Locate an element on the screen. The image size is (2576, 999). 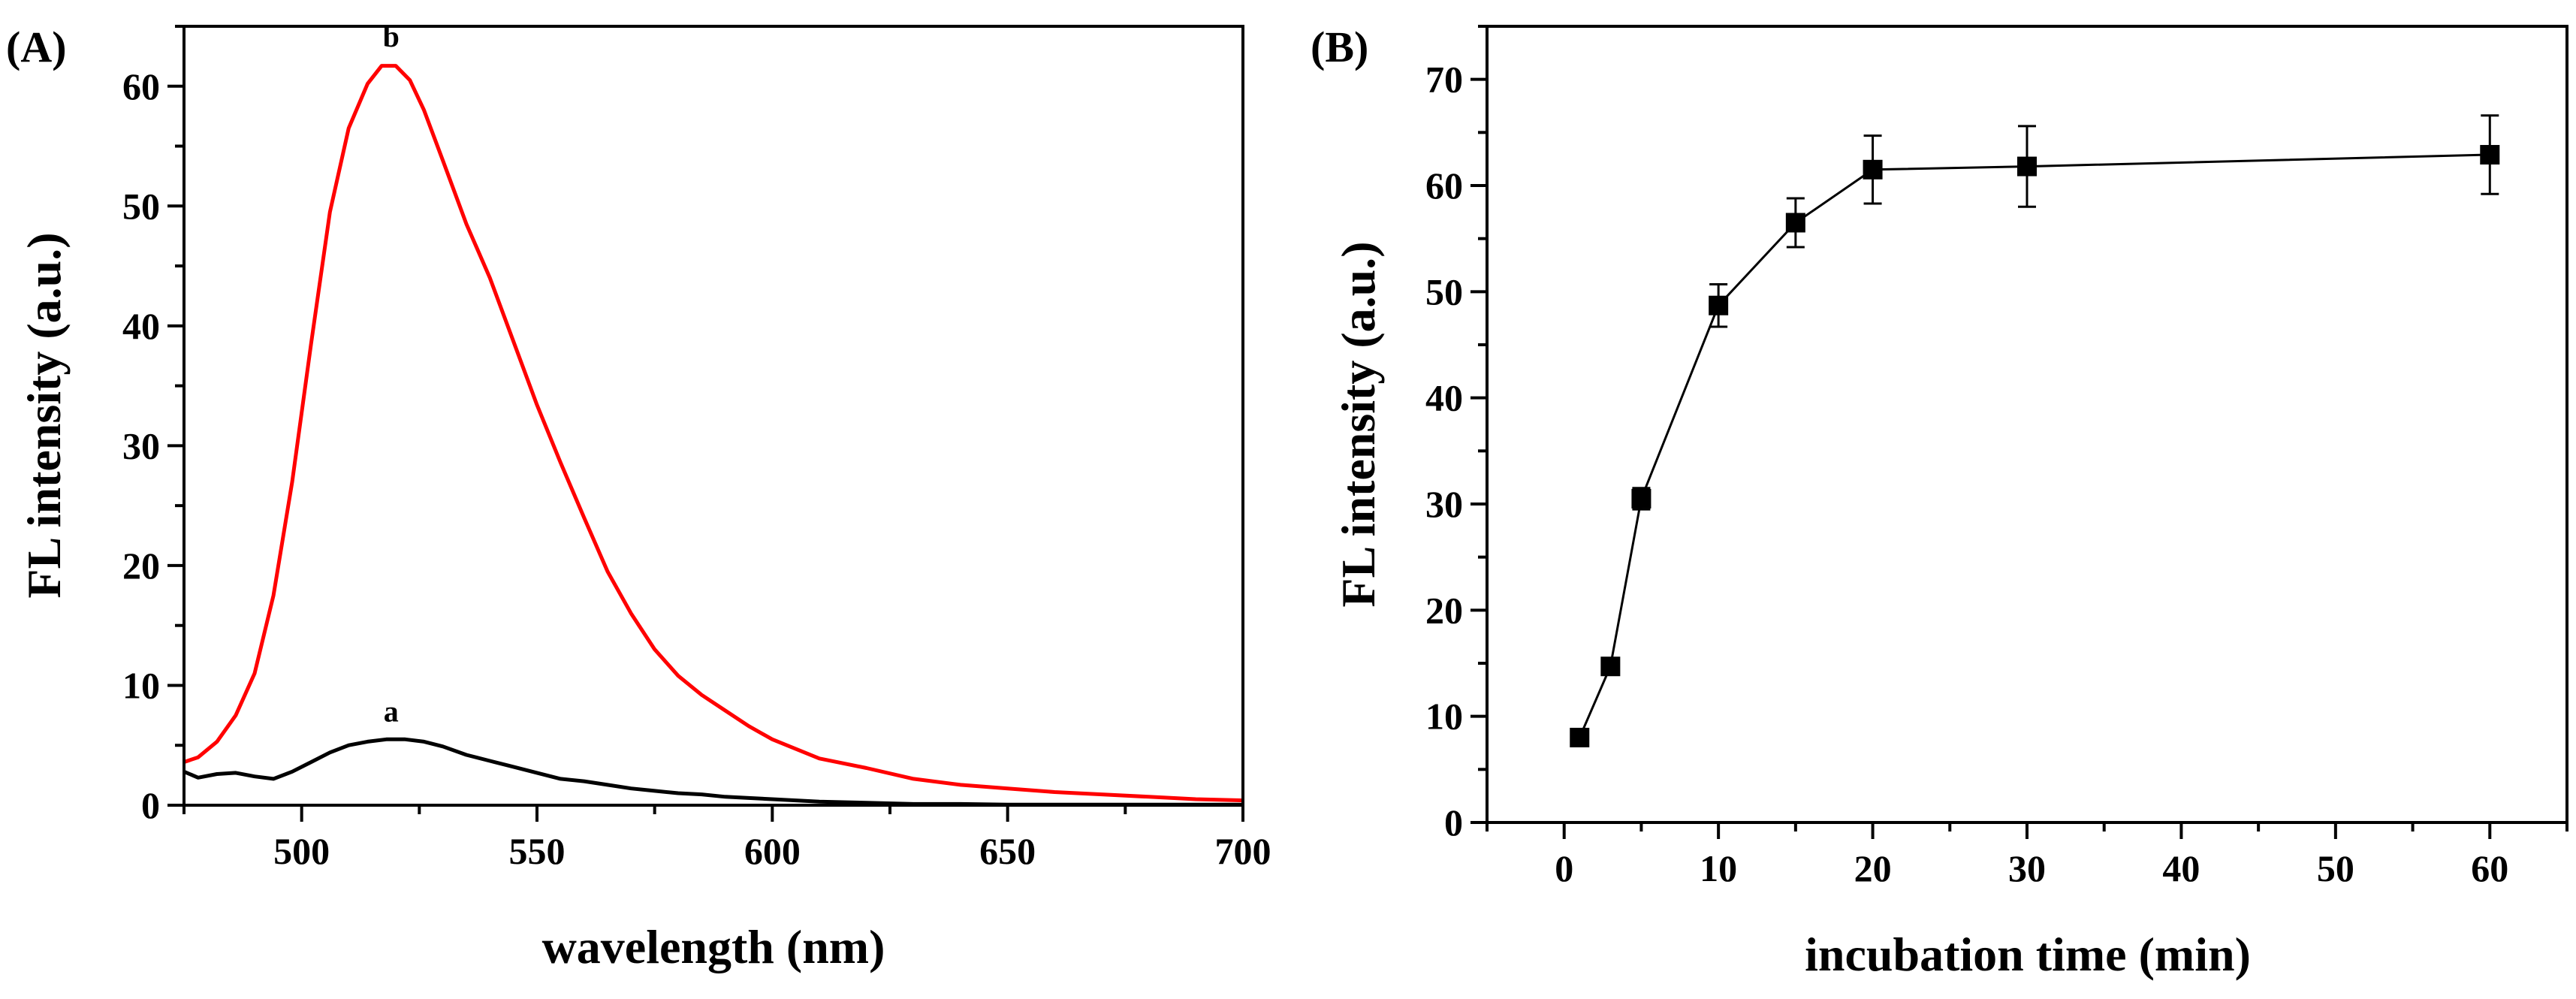
panel-b-y-tick-label: 0 is located at coordinates (1453, 822).